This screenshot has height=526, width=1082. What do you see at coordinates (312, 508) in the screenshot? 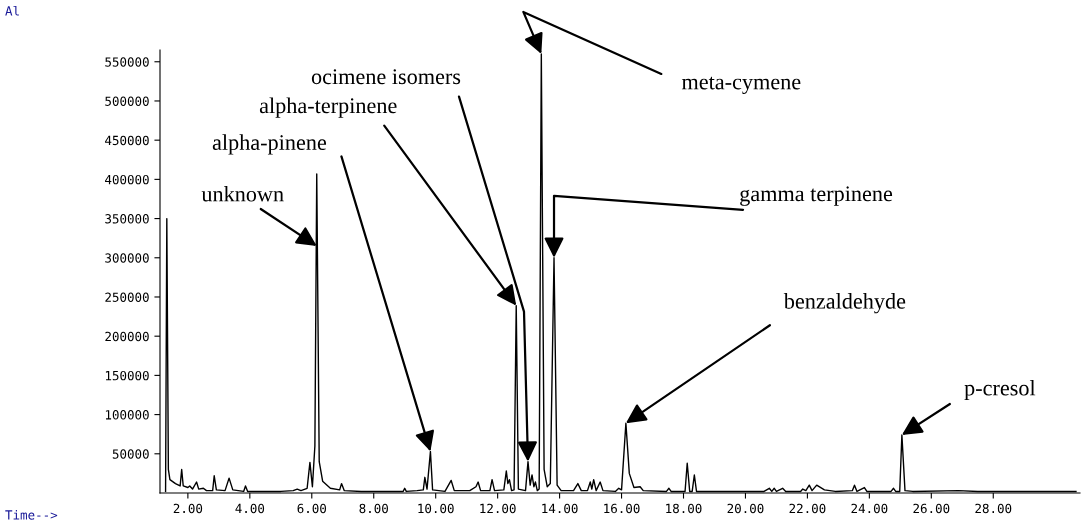
I see `x-tick-label: 6.00` at bounding box center [312, 508].